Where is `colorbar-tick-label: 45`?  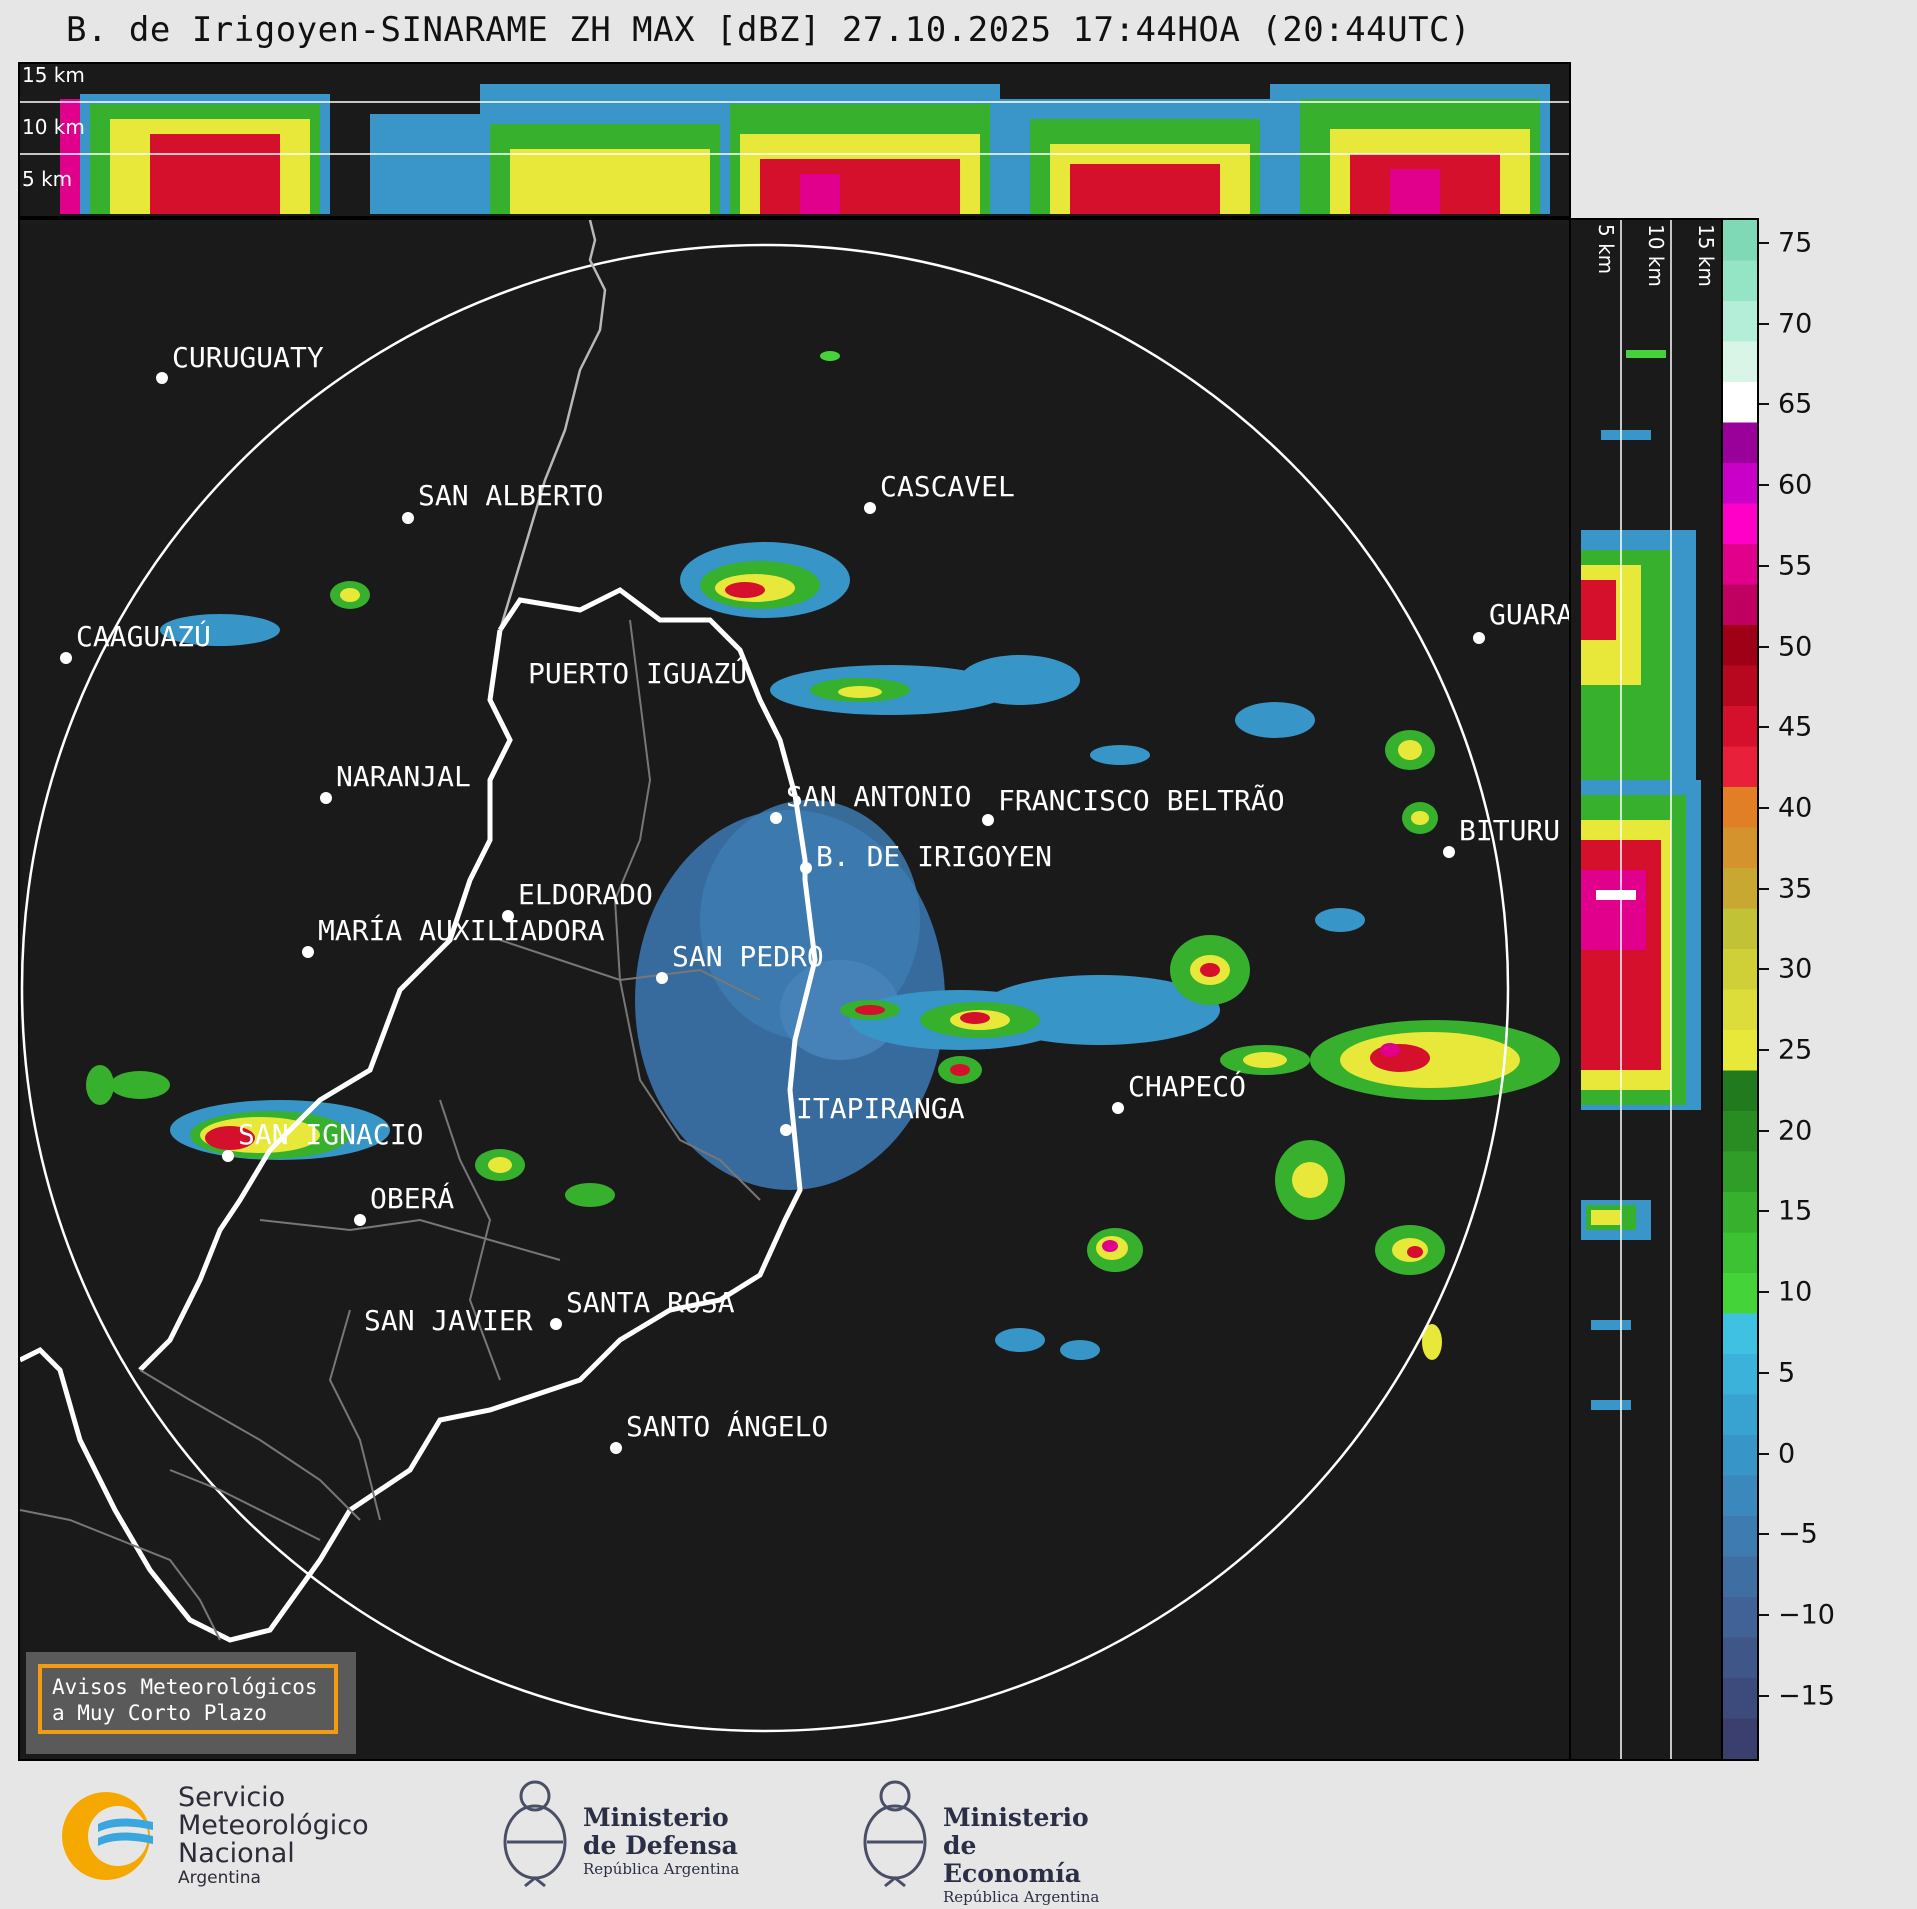 colorbar-tick-label: 45 is located at coordinates (1795, 727).